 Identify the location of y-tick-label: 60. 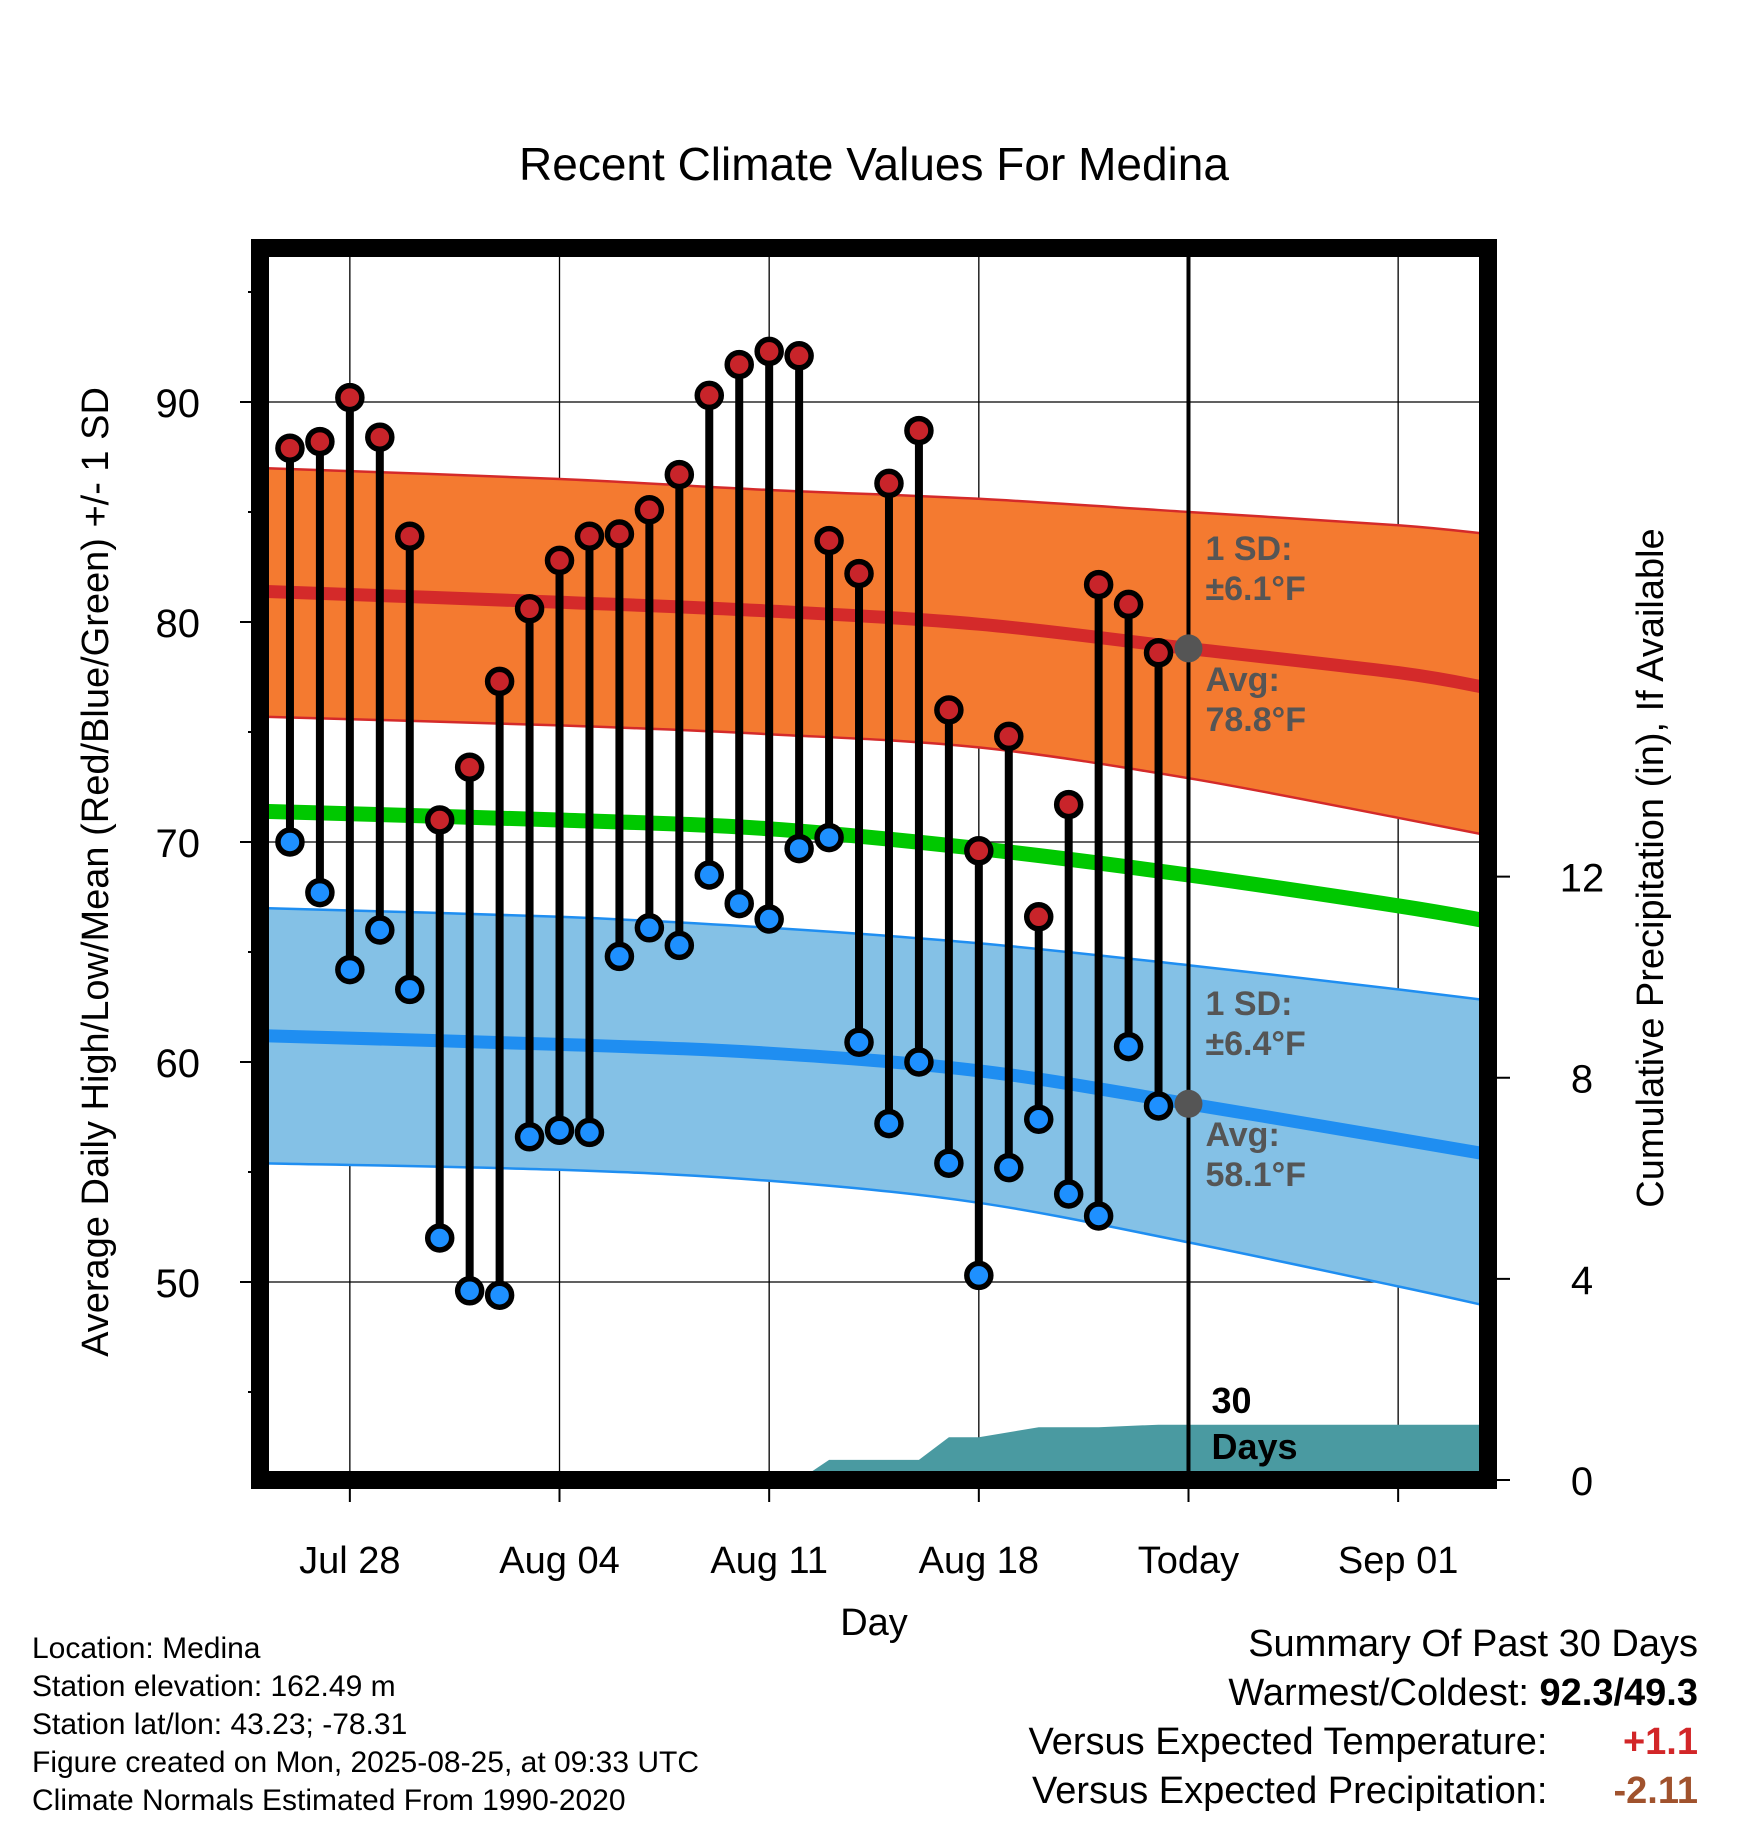
(178, 1064).